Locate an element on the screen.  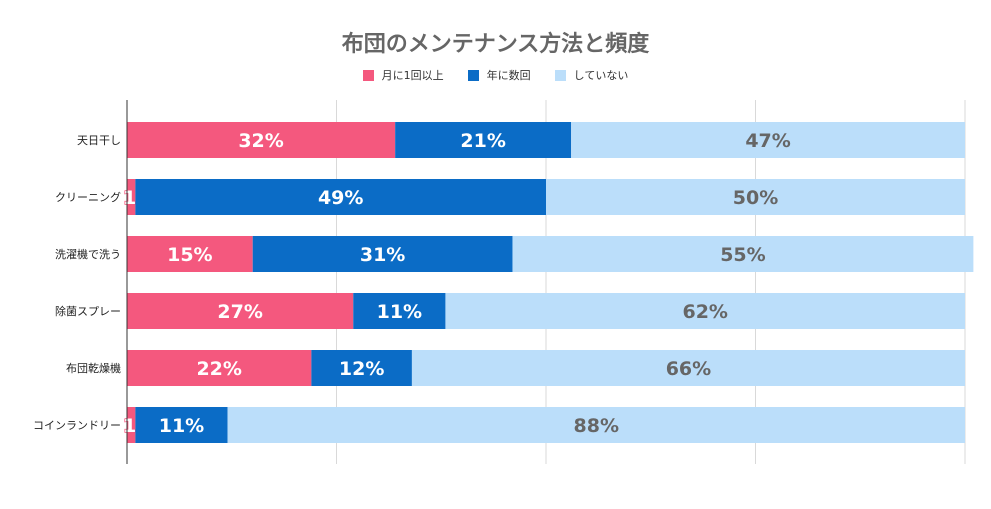
data-label: 66% is located at coordinates (688, 369).